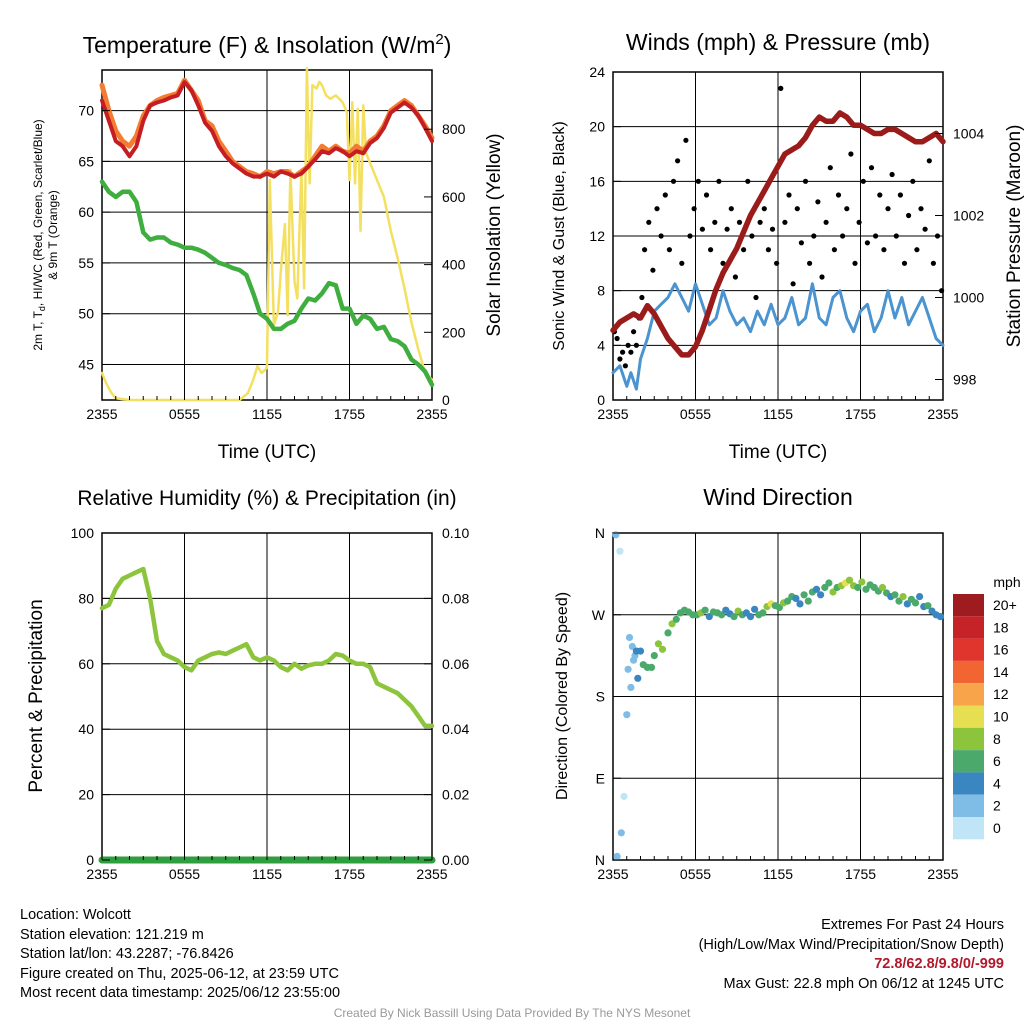  I want to click on humidity-ylabel-left: Percent & Precipitation, so click(36, 695).